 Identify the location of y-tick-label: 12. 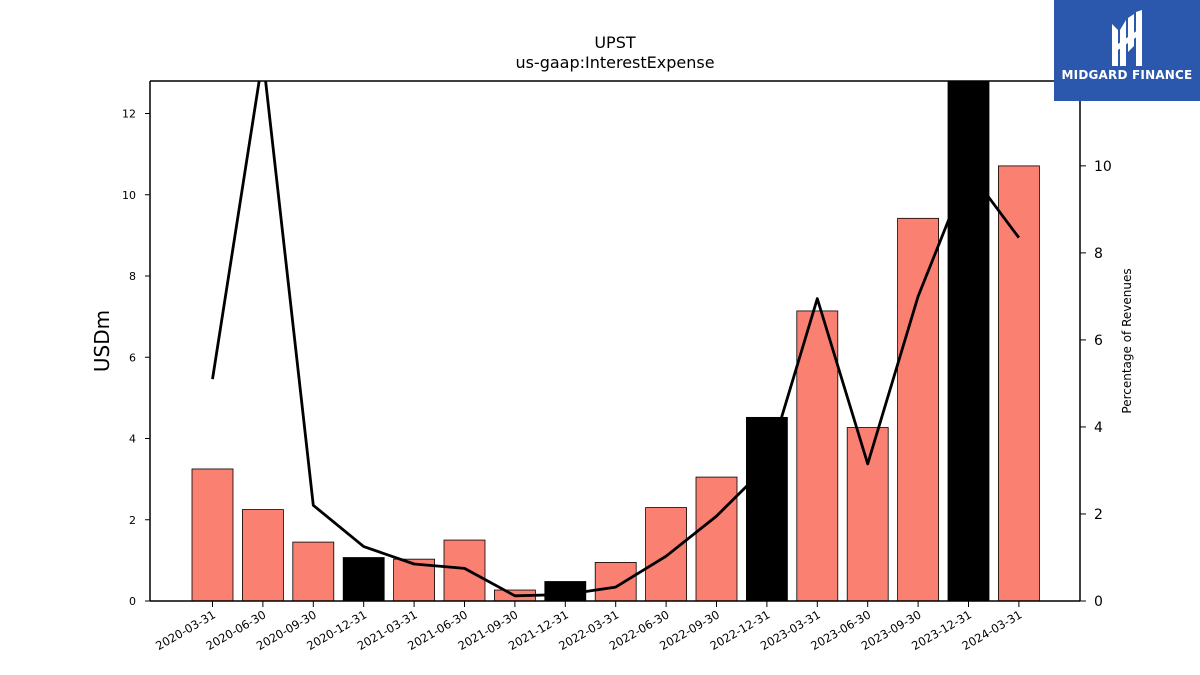
(129, 114).